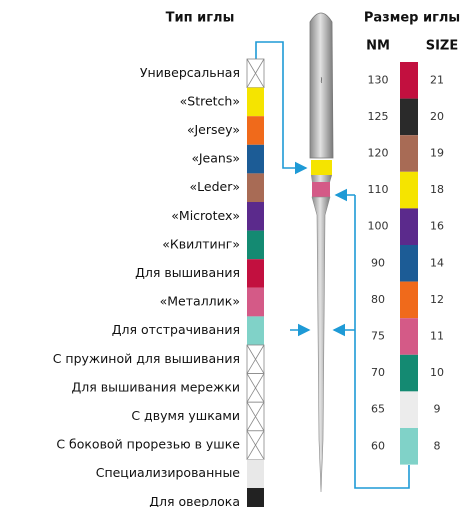  Describe the element at coordinates (437, 116) in the screenshot. I see `size-value: 20` at that location.